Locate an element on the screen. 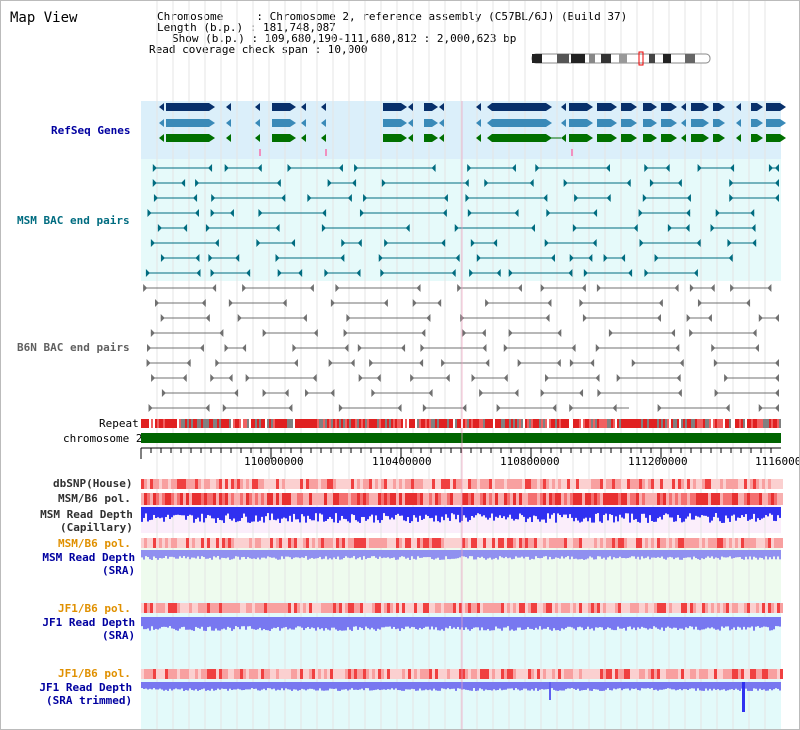 Image resolution: width=800 pixels, height=730 pixels. jf1-sra-bg is located at coordinates (461, 665).